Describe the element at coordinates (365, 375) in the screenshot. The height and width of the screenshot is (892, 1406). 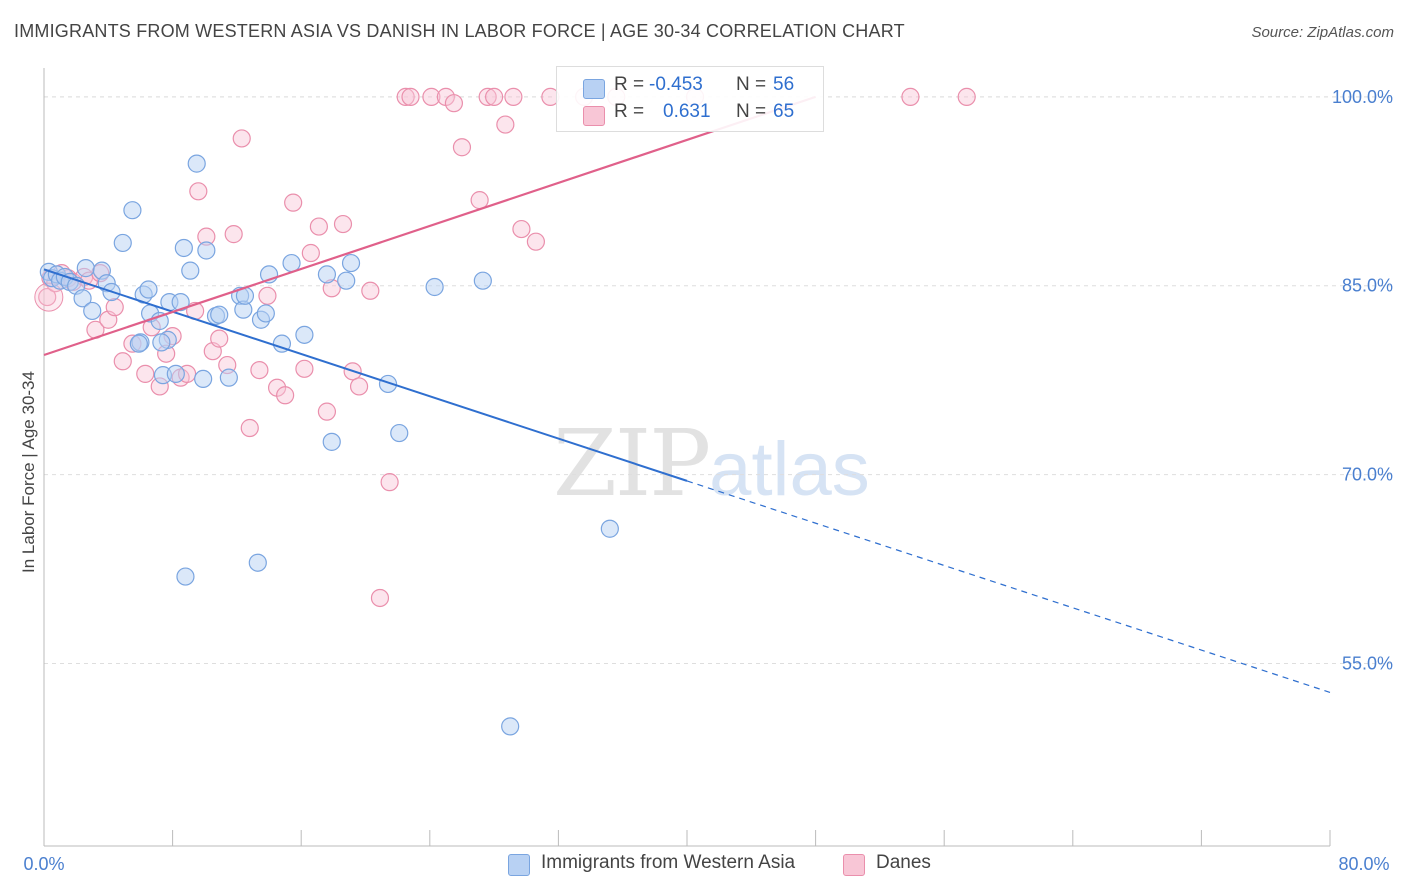
I see `western-asia-trendline` at that location.